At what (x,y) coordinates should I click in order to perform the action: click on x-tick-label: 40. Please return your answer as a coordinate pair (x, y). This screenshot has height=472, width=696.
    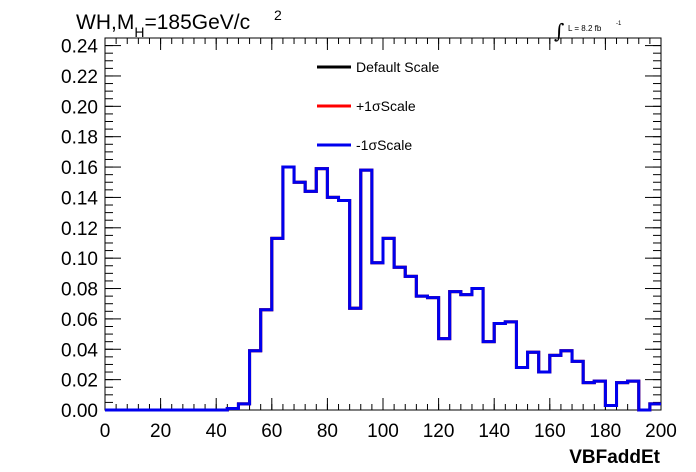
    Looking at the image, I should click on (216, 431).